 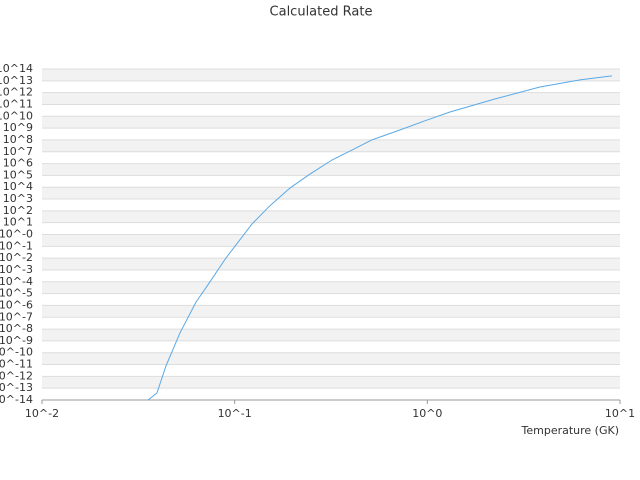 I want to click on y-tick-label: 10^-3, so click(x=16, y=269).